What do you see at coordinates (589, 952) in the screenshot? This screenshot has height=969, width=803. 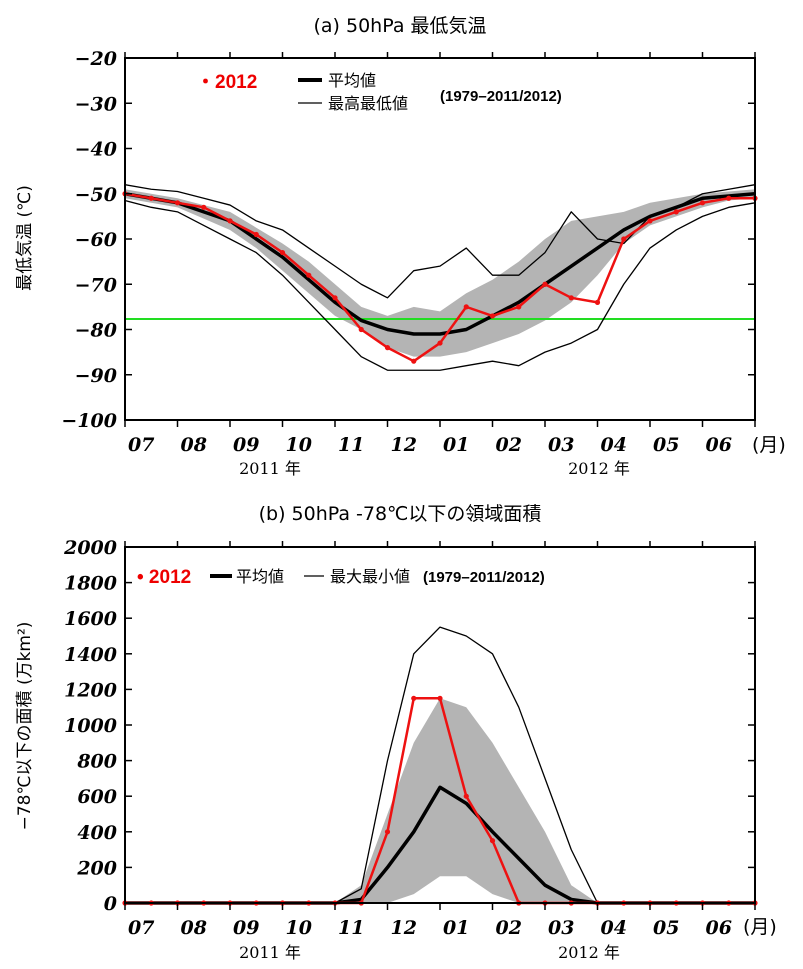 I see `panel-b-year-2012: 2012 年` at bounding box center [589, 952].